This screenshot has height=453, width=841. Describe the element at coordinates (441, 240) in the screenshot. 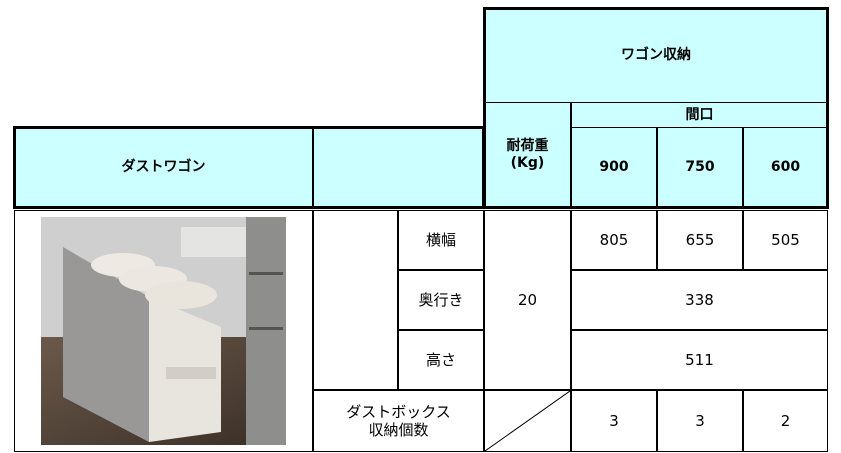

I see `row-label: 横幅` at that location.